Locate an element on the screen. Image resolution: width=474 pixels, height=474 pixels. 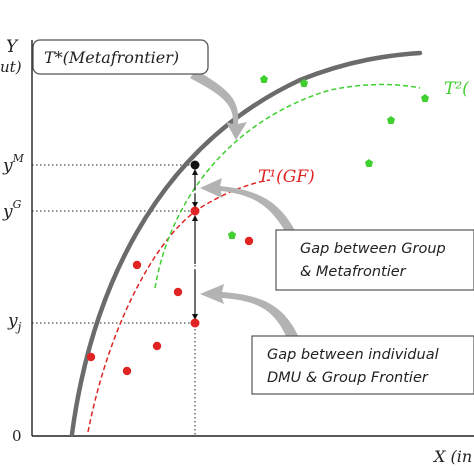
dmu-point-j is located at coordinates (195, 323).